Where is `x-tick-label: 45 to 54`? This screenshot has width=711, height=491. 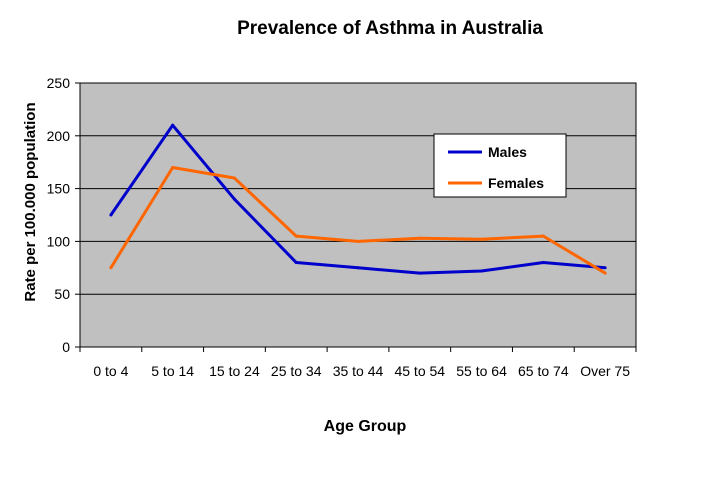
x-tick-label: 45 to 54 is located at coordinates (419, 371).